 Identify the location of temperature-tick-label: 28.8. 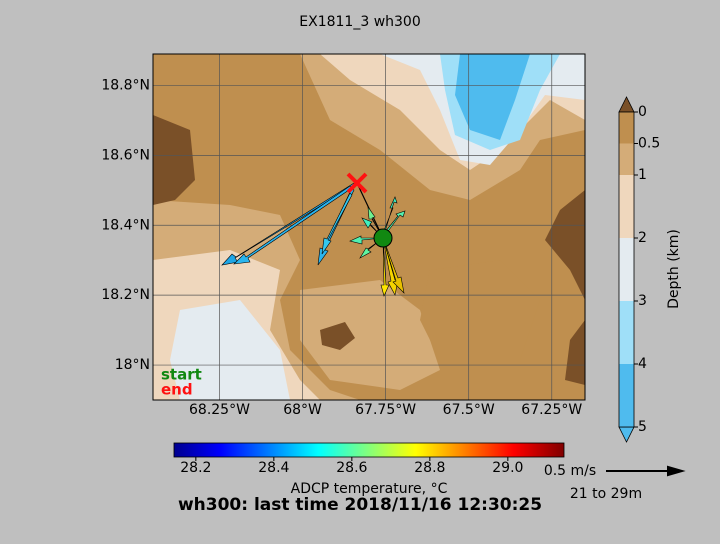
(429, 468).